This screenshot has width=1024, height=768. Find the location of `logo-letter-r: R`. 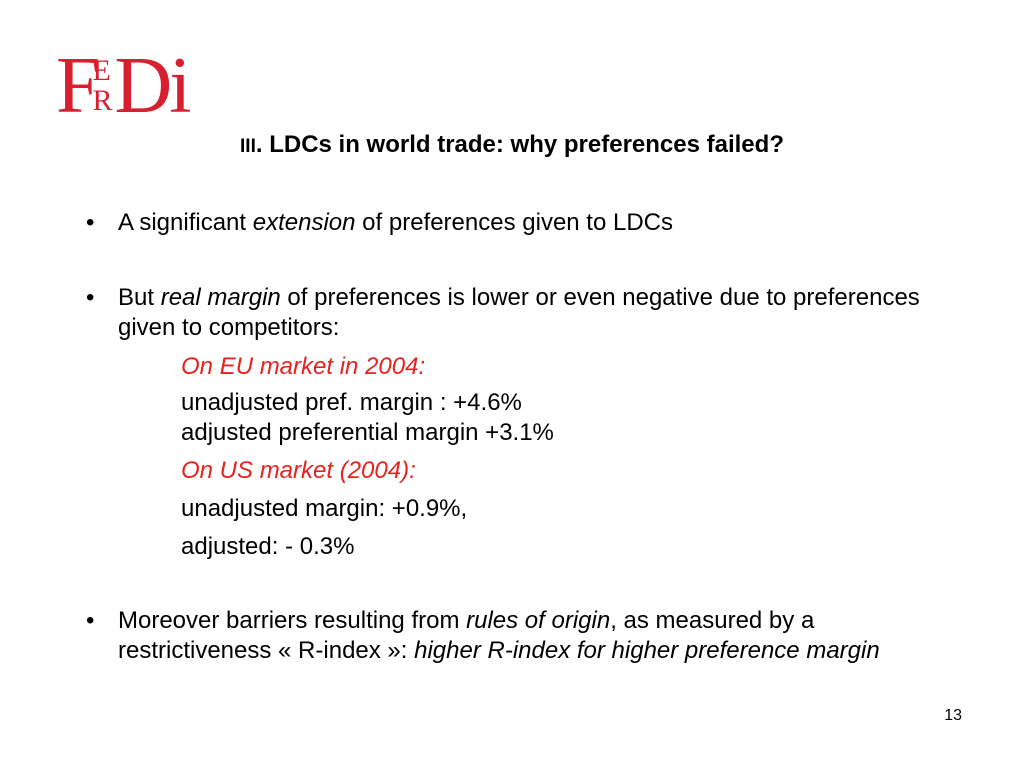

logo-letter-r: R is located at coordinates (102, 100).